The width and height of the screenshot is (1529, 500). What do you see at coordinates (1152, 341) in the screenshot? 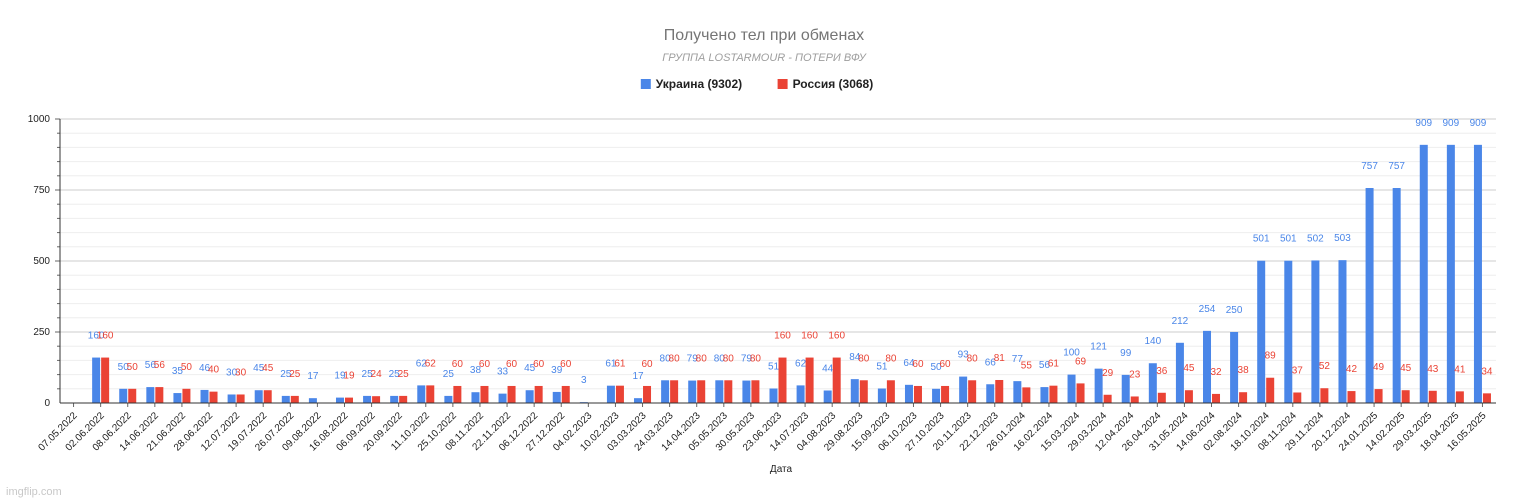
I see `data-label: 140` at bounding box center [1152, 341].